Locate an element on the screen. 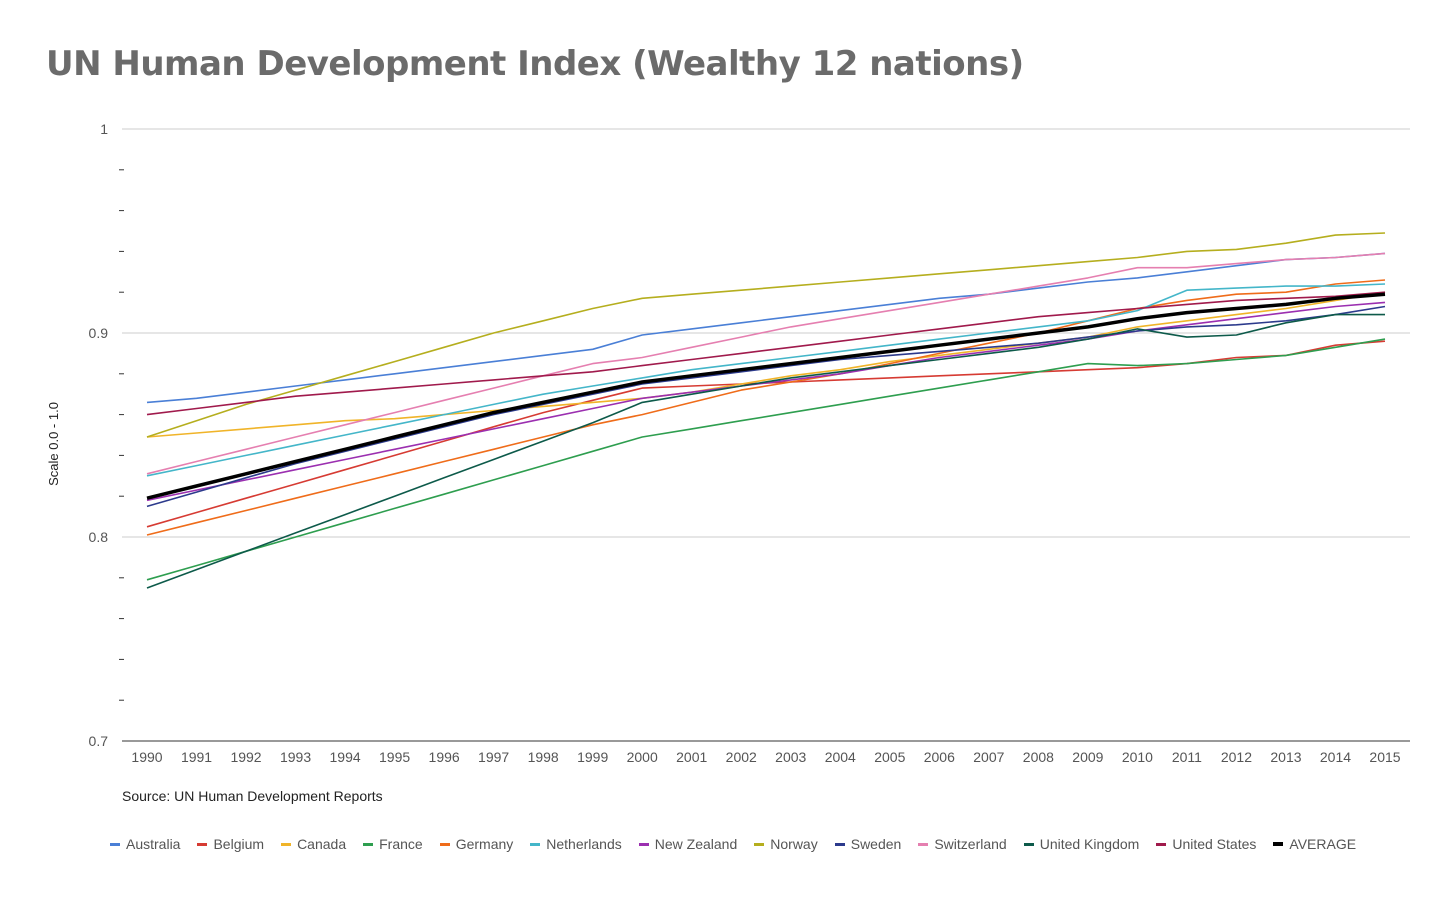 Image resolution: width=1456 pixels, height=899 pixels. legend-label: Australia is located at coordinates (153, 844).